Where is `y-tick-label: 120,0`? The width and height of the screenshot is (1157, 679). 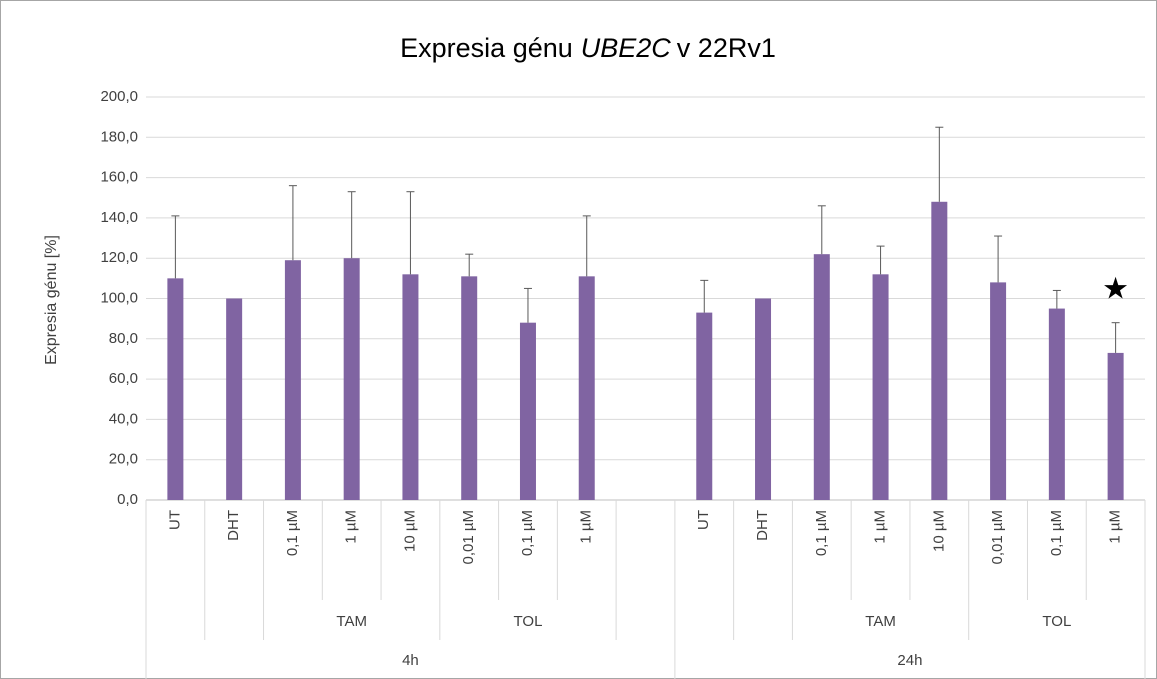 y-tick-label: 120,0 is located at coordinates (119, 257).